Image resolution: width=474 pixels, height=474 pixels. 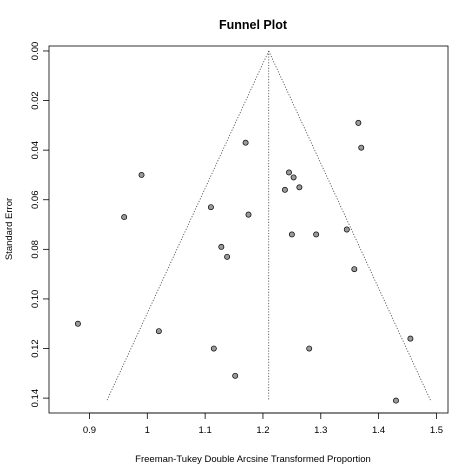 I want to click on y-tick-label: 0.00, so click(x=35, y=51).